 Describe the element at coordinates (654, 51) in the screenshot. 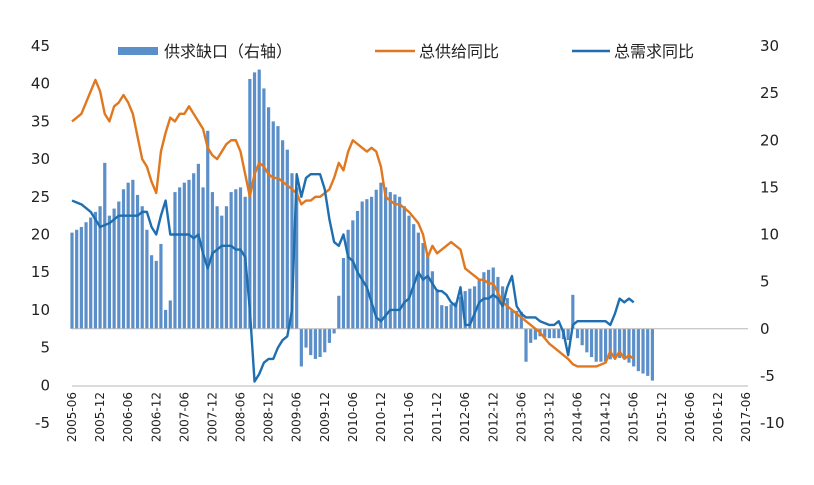

I see `legend-label-demand: 总需求同比` at that location.